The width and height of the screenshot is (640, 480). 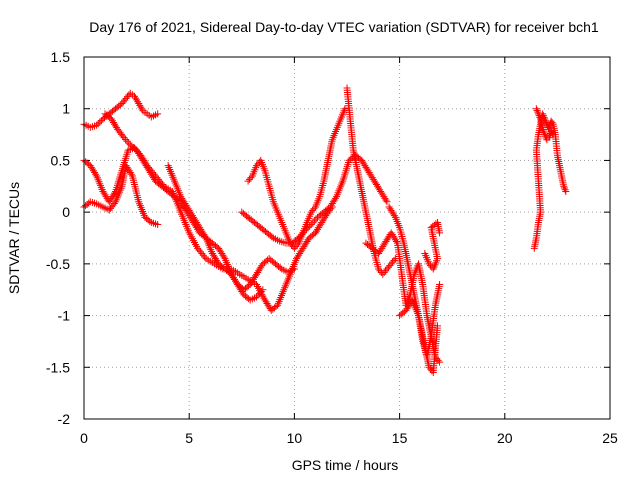 What do you see at coordinates (121, 195) in the screenshot?
I see `series-arc-C` at bounding box center [121, 195].